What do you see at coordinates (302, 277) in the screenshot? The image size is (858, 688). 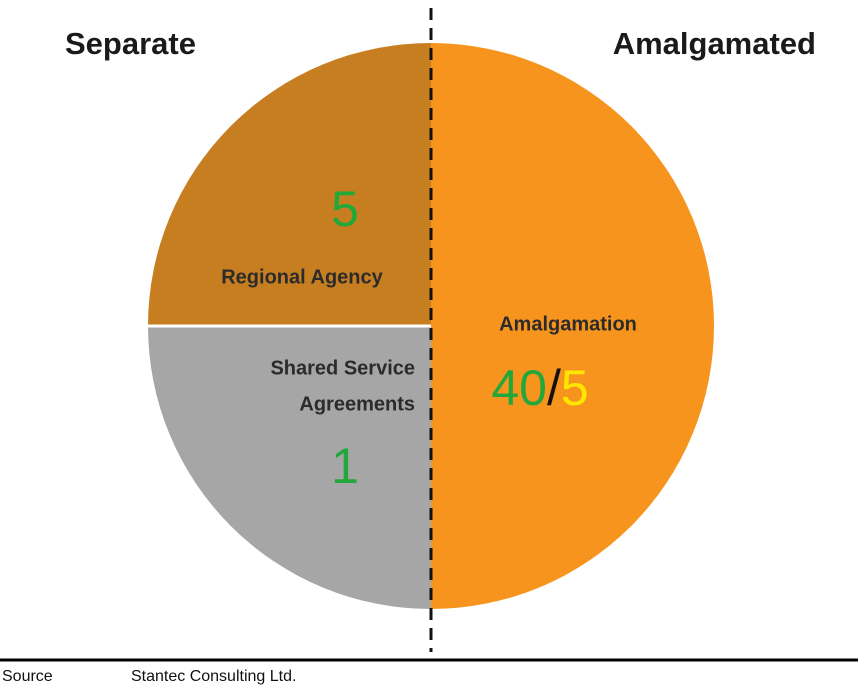 I see `regional-label: Regional Agency` at bounding box center [302, 277].